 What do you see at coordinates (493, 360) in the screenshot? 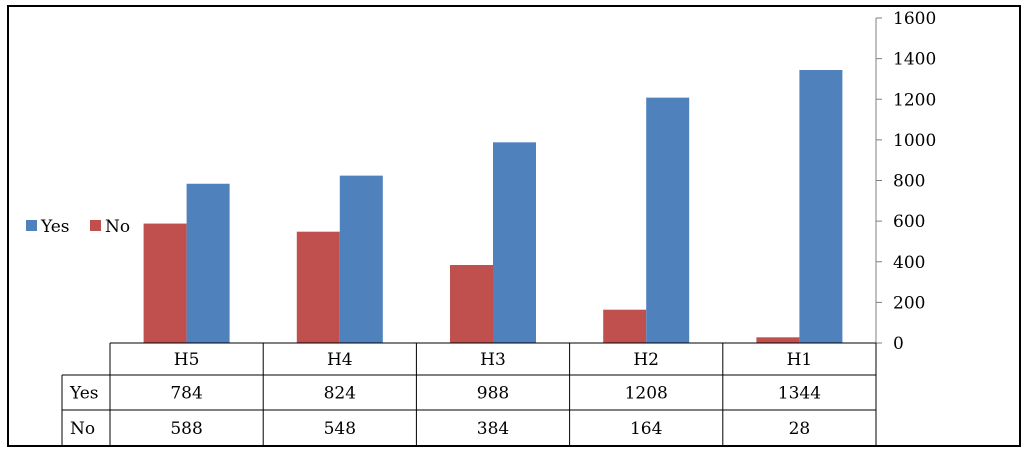
I see `x-tick-label-h3: H3` at bounding box center [493, 360].